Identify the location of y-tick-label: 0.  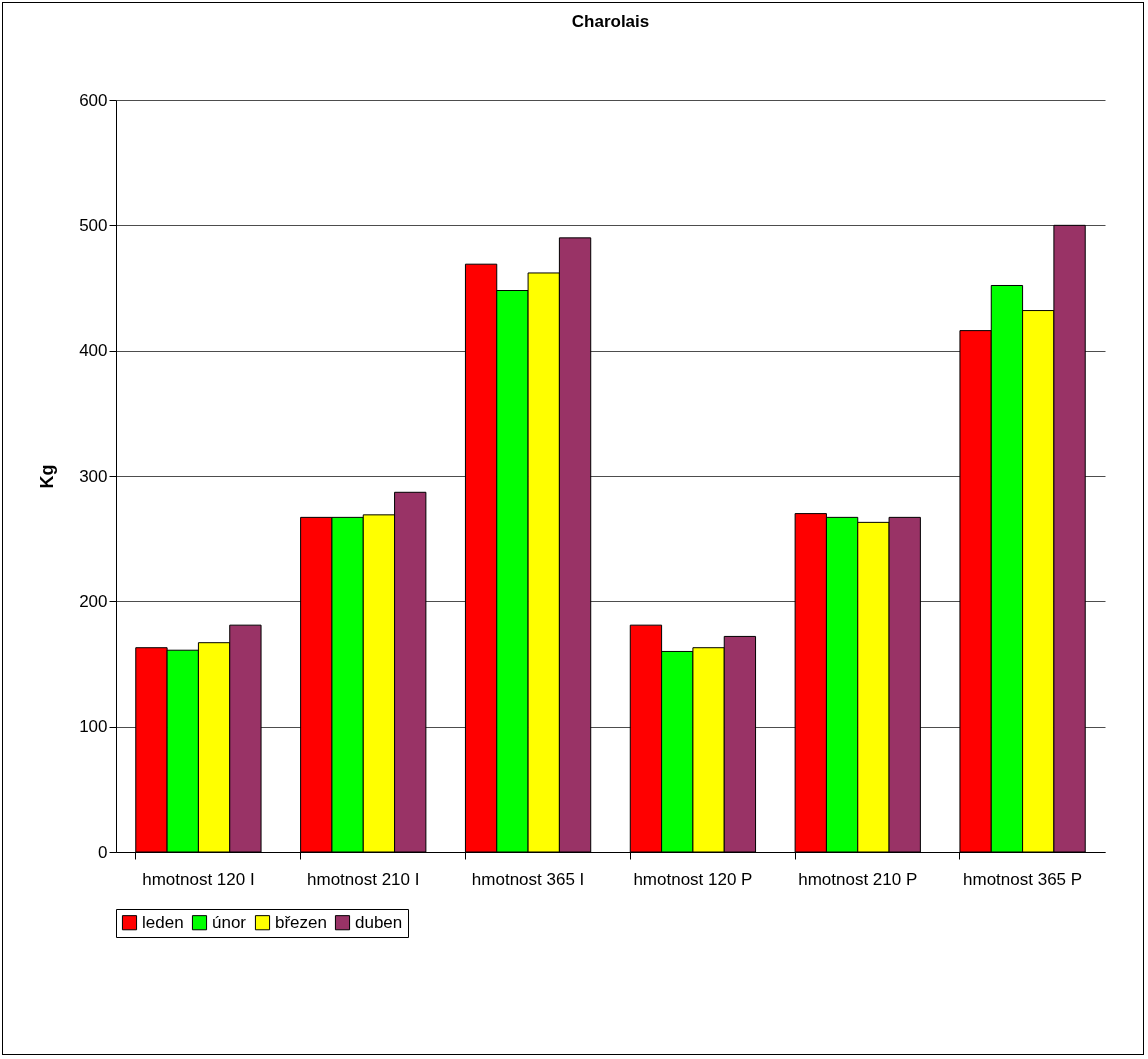
(103, 852).